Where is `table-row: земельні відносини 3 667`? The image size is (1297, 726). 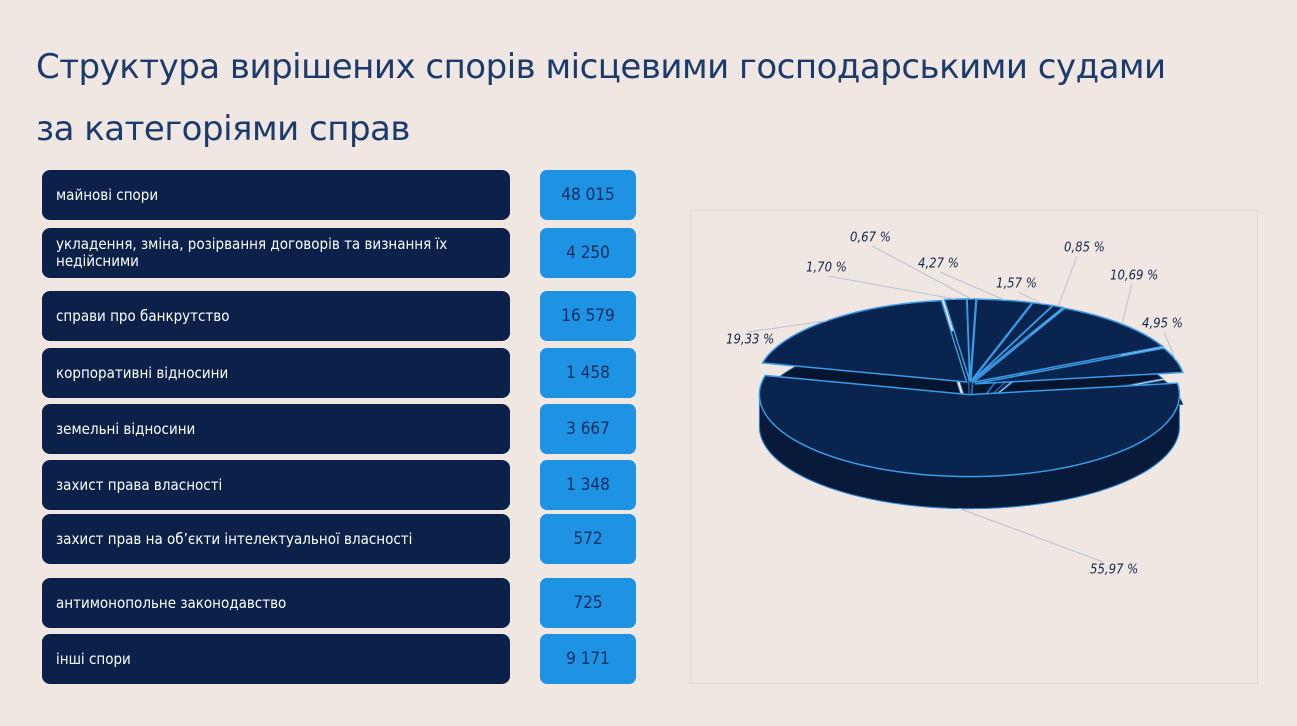 table-row: земельні відносини 3 667 is located at coordinates (340, 429).